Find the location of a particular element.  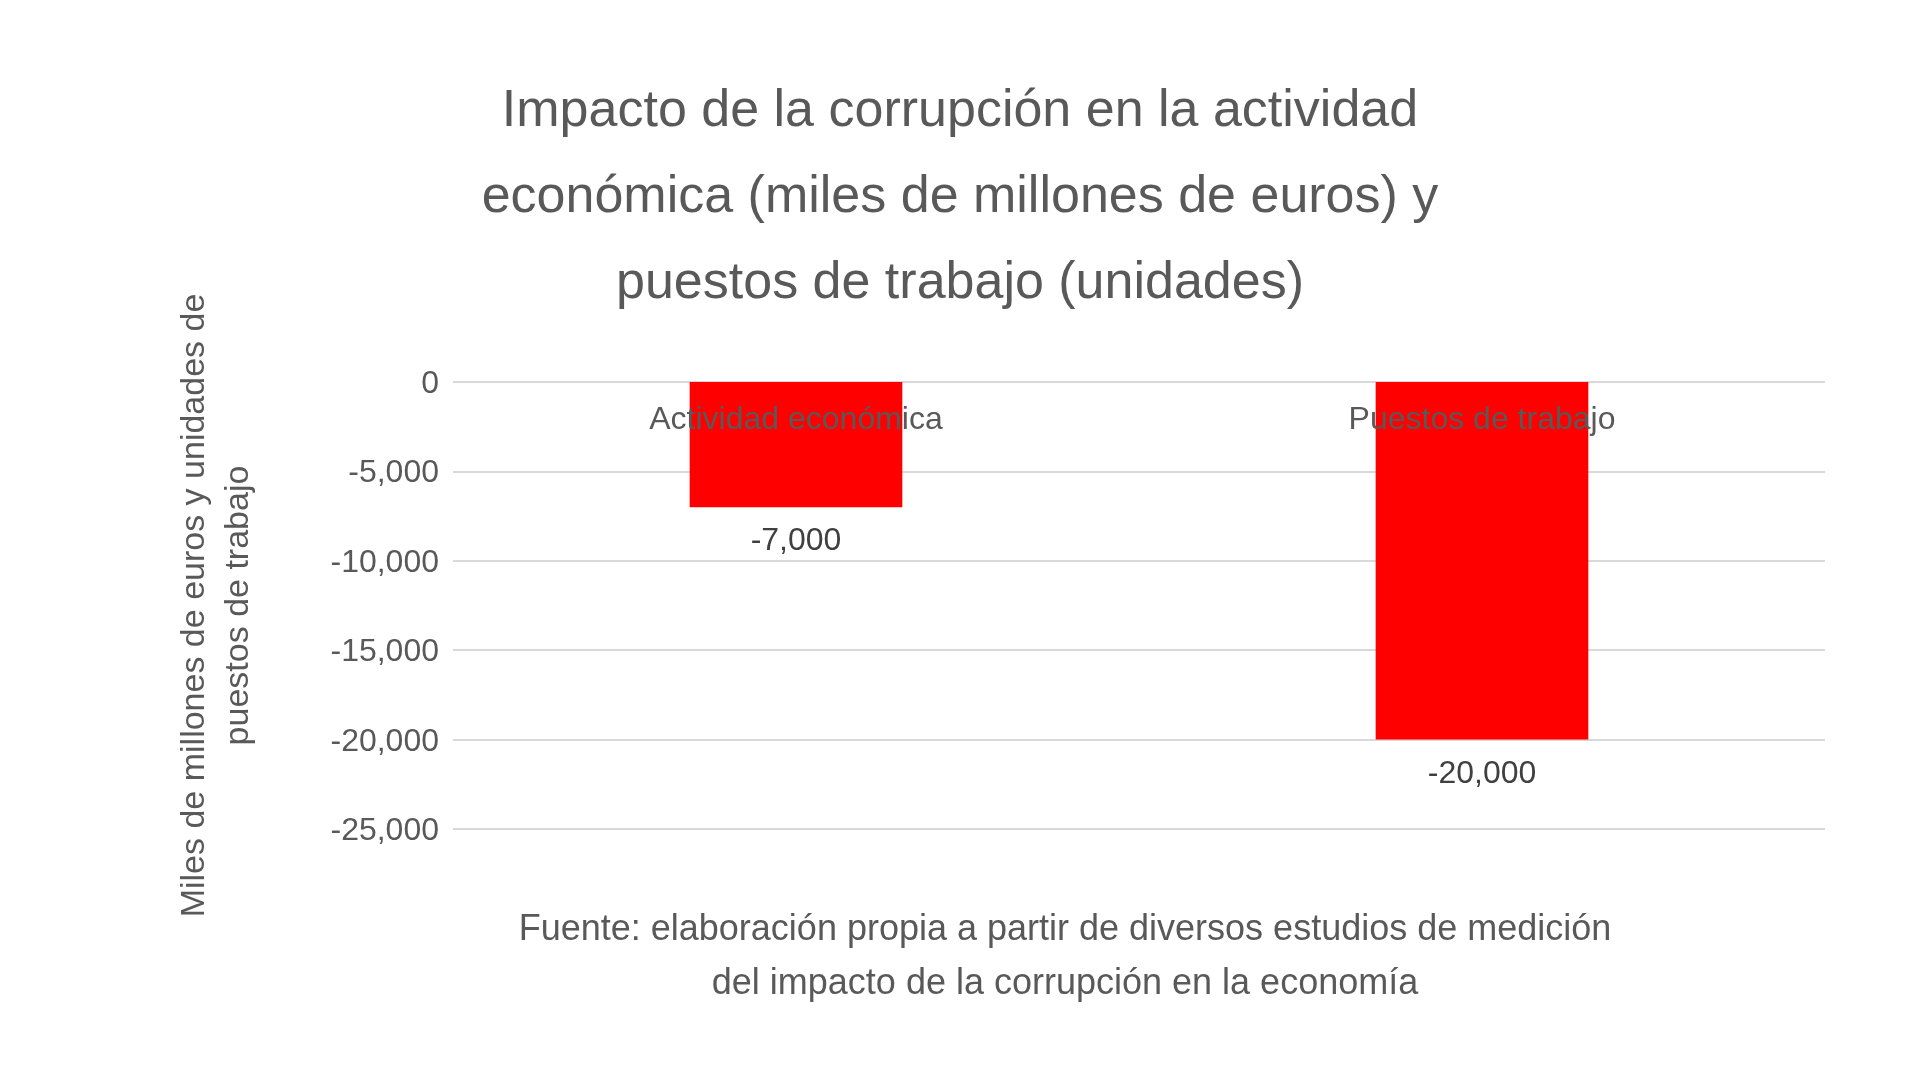

y-tick-label: -10,000 is located at coordinates (384, 560).